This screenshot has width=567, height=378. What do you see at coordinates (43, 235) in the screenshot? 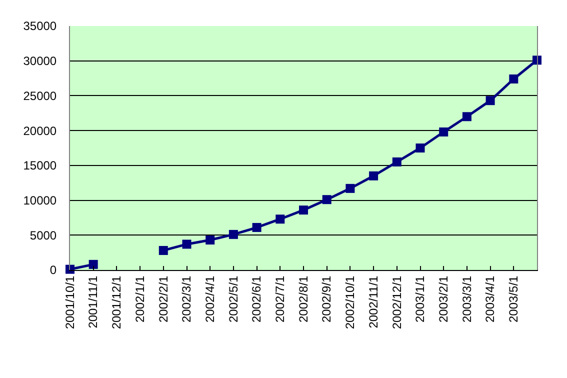
I see `y-tick-label: 5000` at bounding box center [43, 235].